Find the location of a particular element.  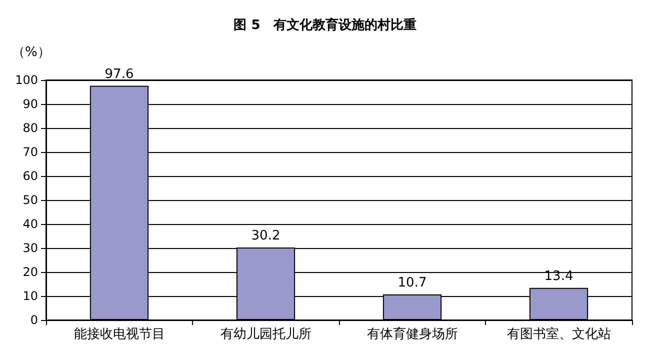

x-tick-label: 有体育健身场所 is located at coordinates (412, 334).